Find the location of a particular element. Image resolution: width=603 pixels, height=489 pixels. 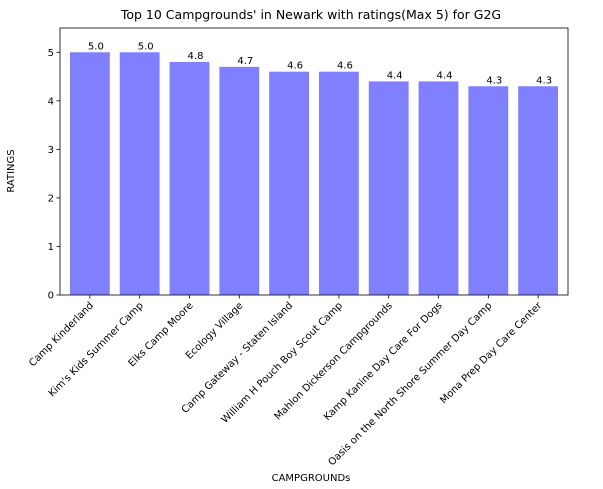

data-label-5: 4.6 is located at coordinates (295, 66).